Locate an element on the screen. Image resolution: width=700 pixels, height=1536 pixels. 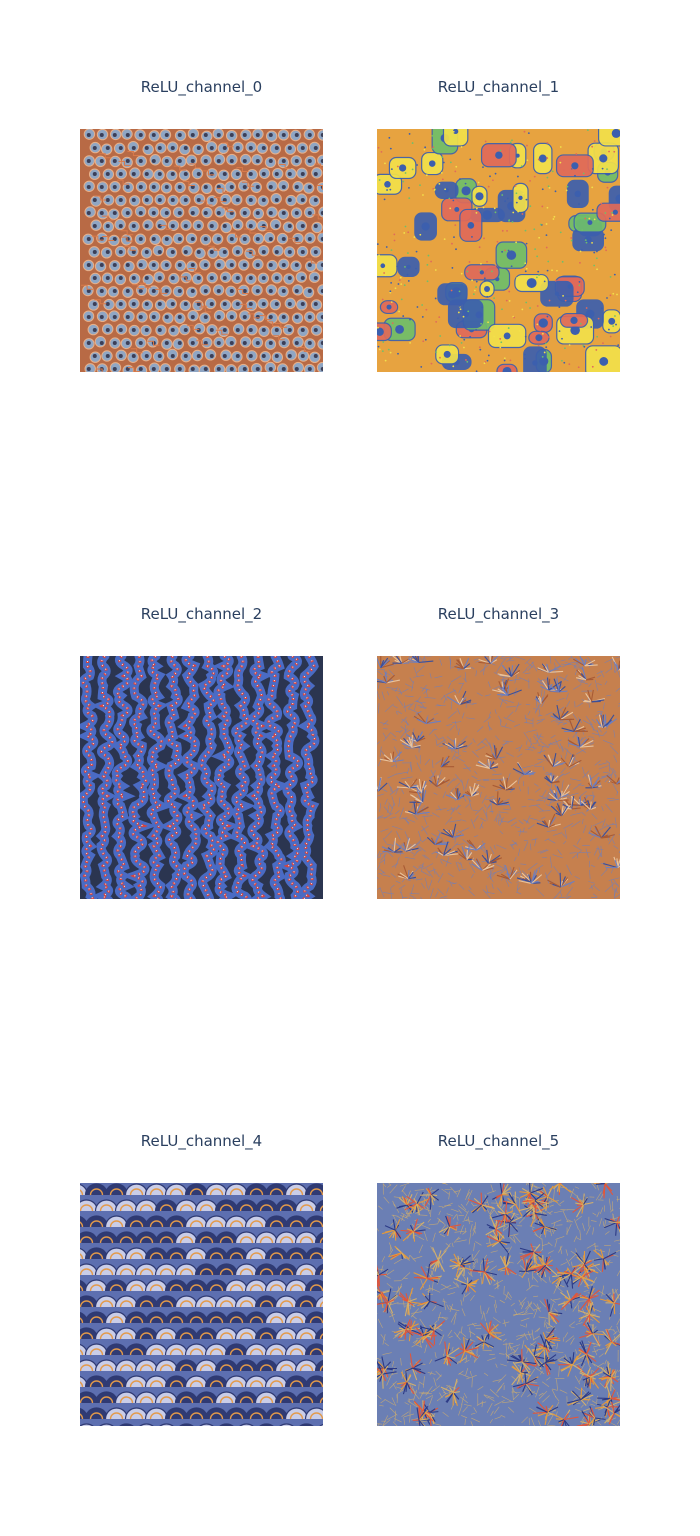
panel-title: ReLU_channel_5 is located at coordinates (498, 1141).